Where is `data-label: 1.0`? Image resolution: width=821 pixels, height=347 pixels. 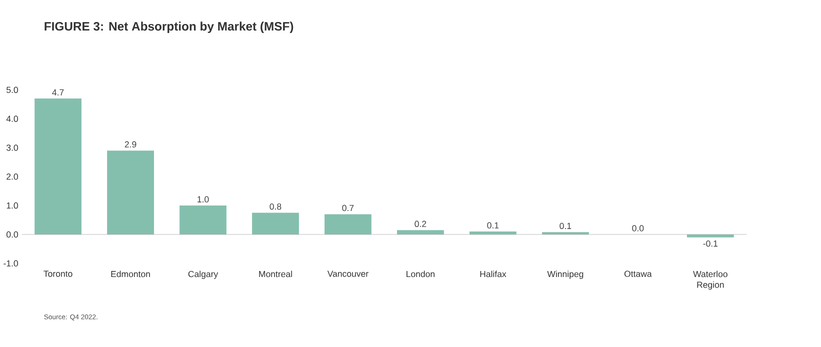
data-label: 1.0 is located at coordinates (203, 199).